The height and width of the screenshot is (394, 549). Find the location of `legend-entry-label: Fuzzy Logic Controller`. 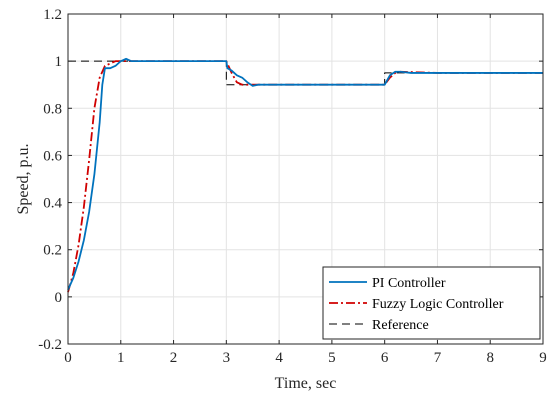

legend-entry-label: Fuzzy Logic Controller is located at coordinates (438, 304).